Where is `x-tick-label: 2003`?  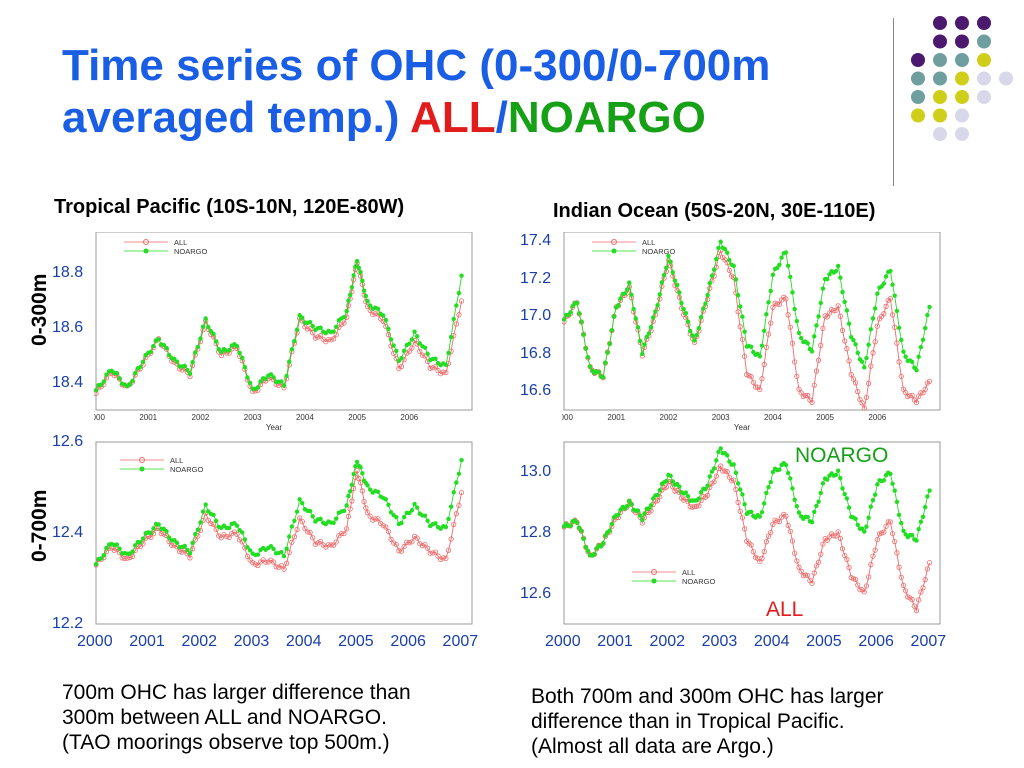
x-tick-label: 2003 is located at coordinates (251, 641).